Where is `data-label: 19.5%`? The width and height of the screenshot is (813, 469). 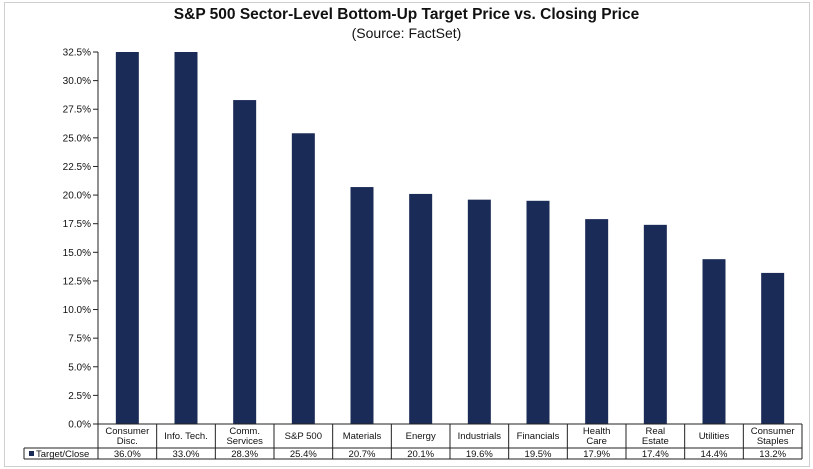
data-label: 19.5% is located at coordinates (538, 454).